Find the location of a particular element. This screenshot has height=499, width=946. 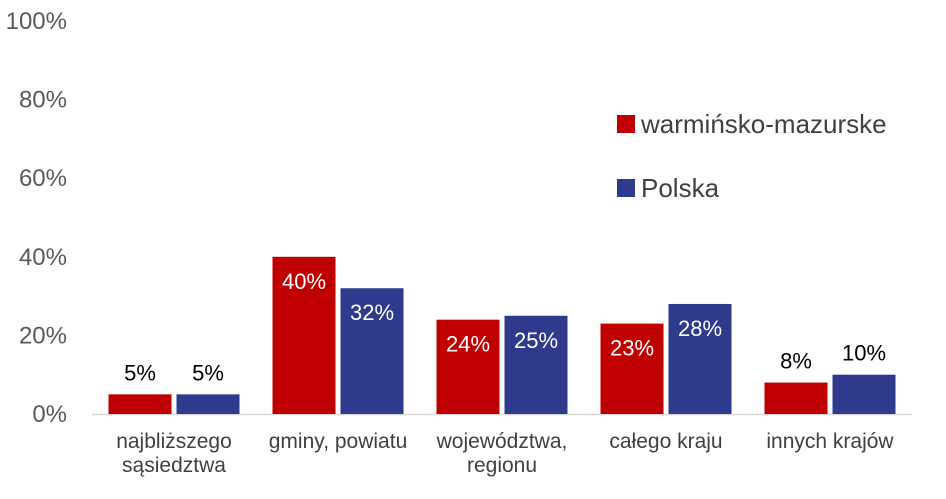

legend-label: warmińsko-mazurske is located at coordinates (763, 124).